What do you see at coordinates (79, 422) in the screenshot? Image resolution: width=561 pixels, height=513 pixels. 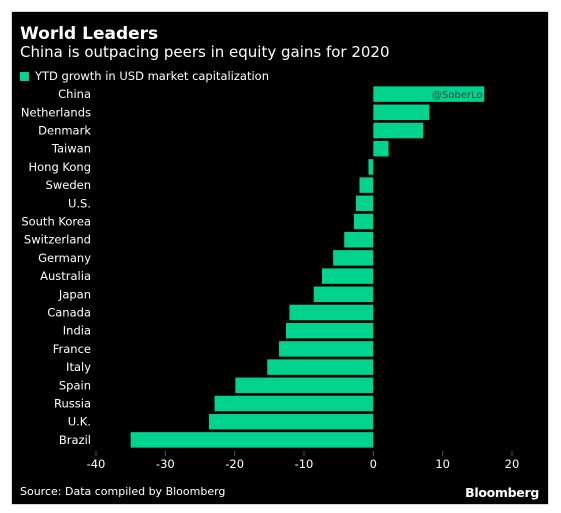 I see `category-label: U.K.` at bounding box center [79, 422].